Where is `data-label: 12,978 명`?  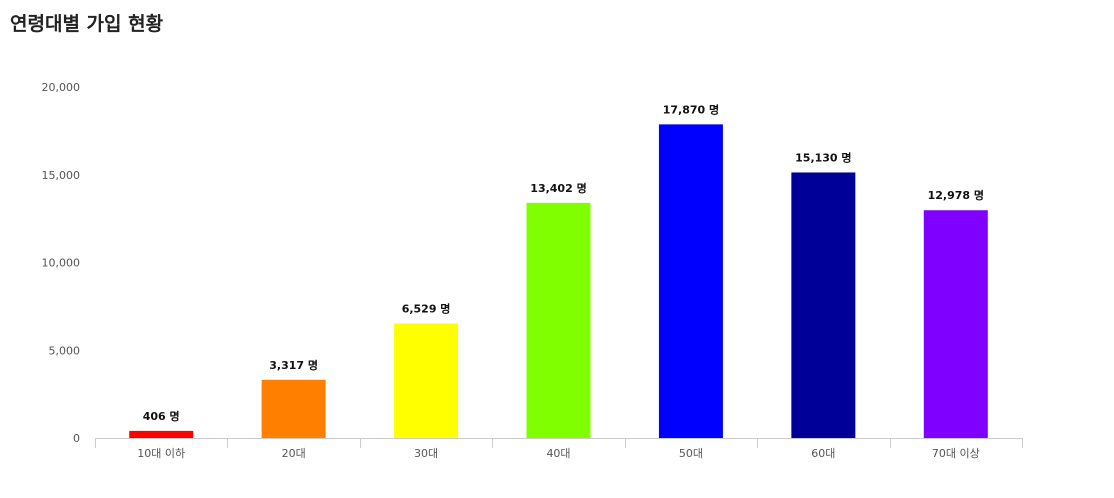
data-label: 12,978 명 is located at coordinates (956, 195).